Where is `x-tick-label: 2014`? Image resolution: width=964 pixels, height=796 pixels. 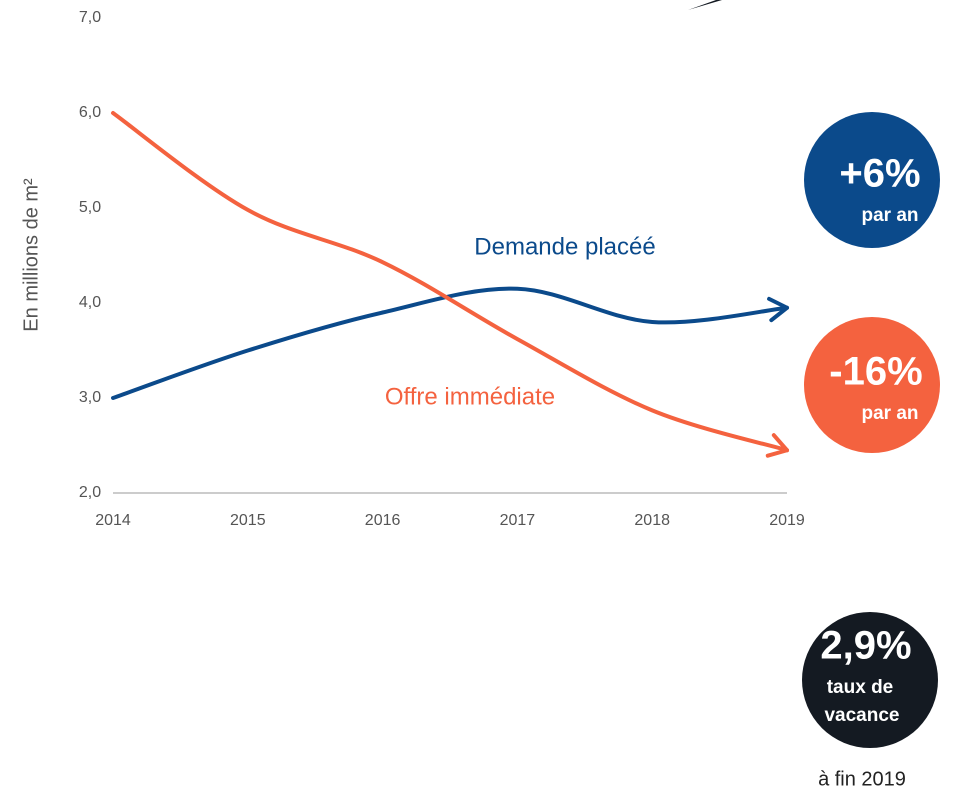
x-tick-label: 2014 is located at coordinates (113, 520).